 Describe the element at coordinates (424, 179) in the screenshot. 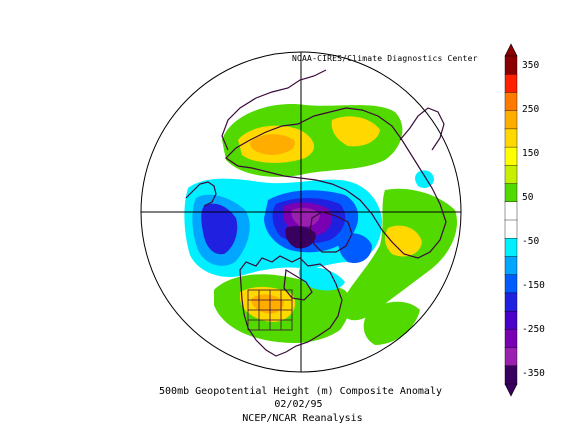

I see `anomaly-cyan-northeast` at that location.